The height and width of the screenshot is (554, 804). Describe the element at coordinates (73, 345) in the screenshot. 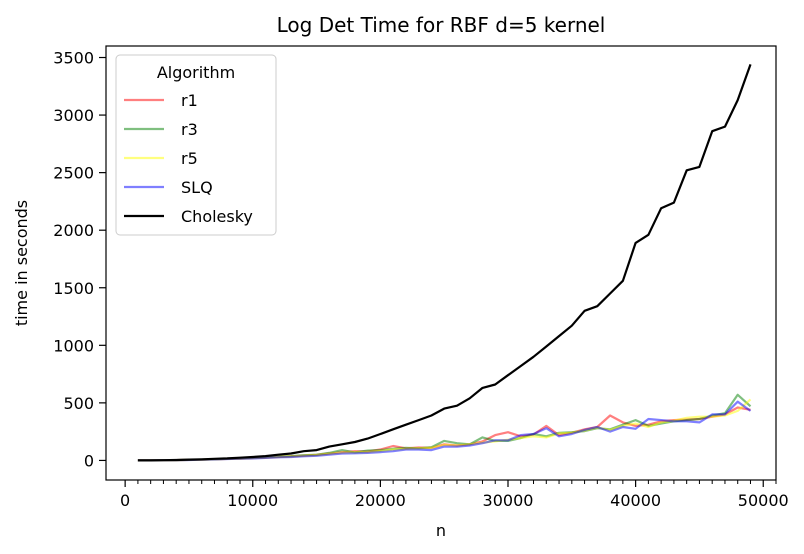

I see `y-tick-label: 1000` at that location.